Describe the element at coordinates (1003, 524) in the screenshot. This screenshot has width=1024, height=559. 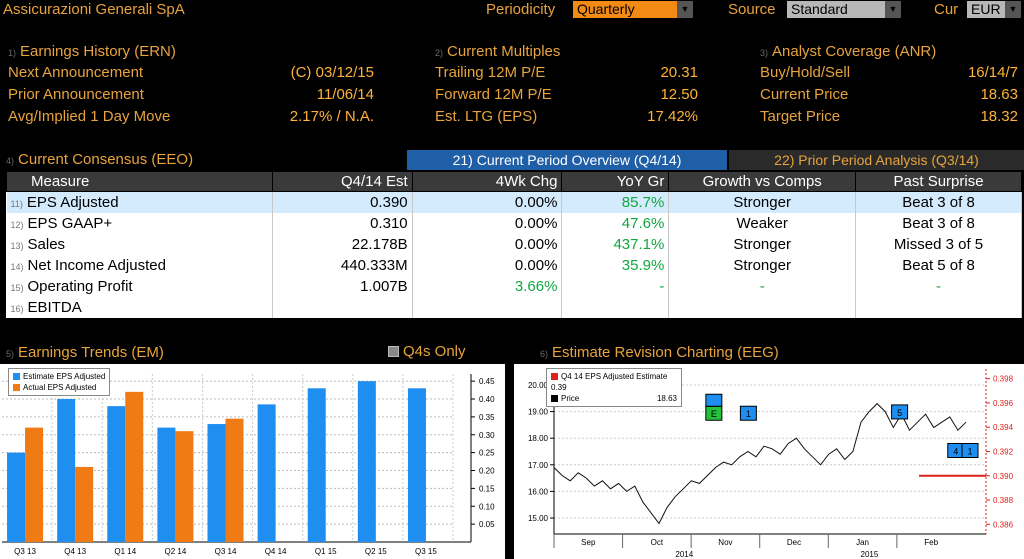
I see `eeg-right-tick-label: 0.386` at that location.